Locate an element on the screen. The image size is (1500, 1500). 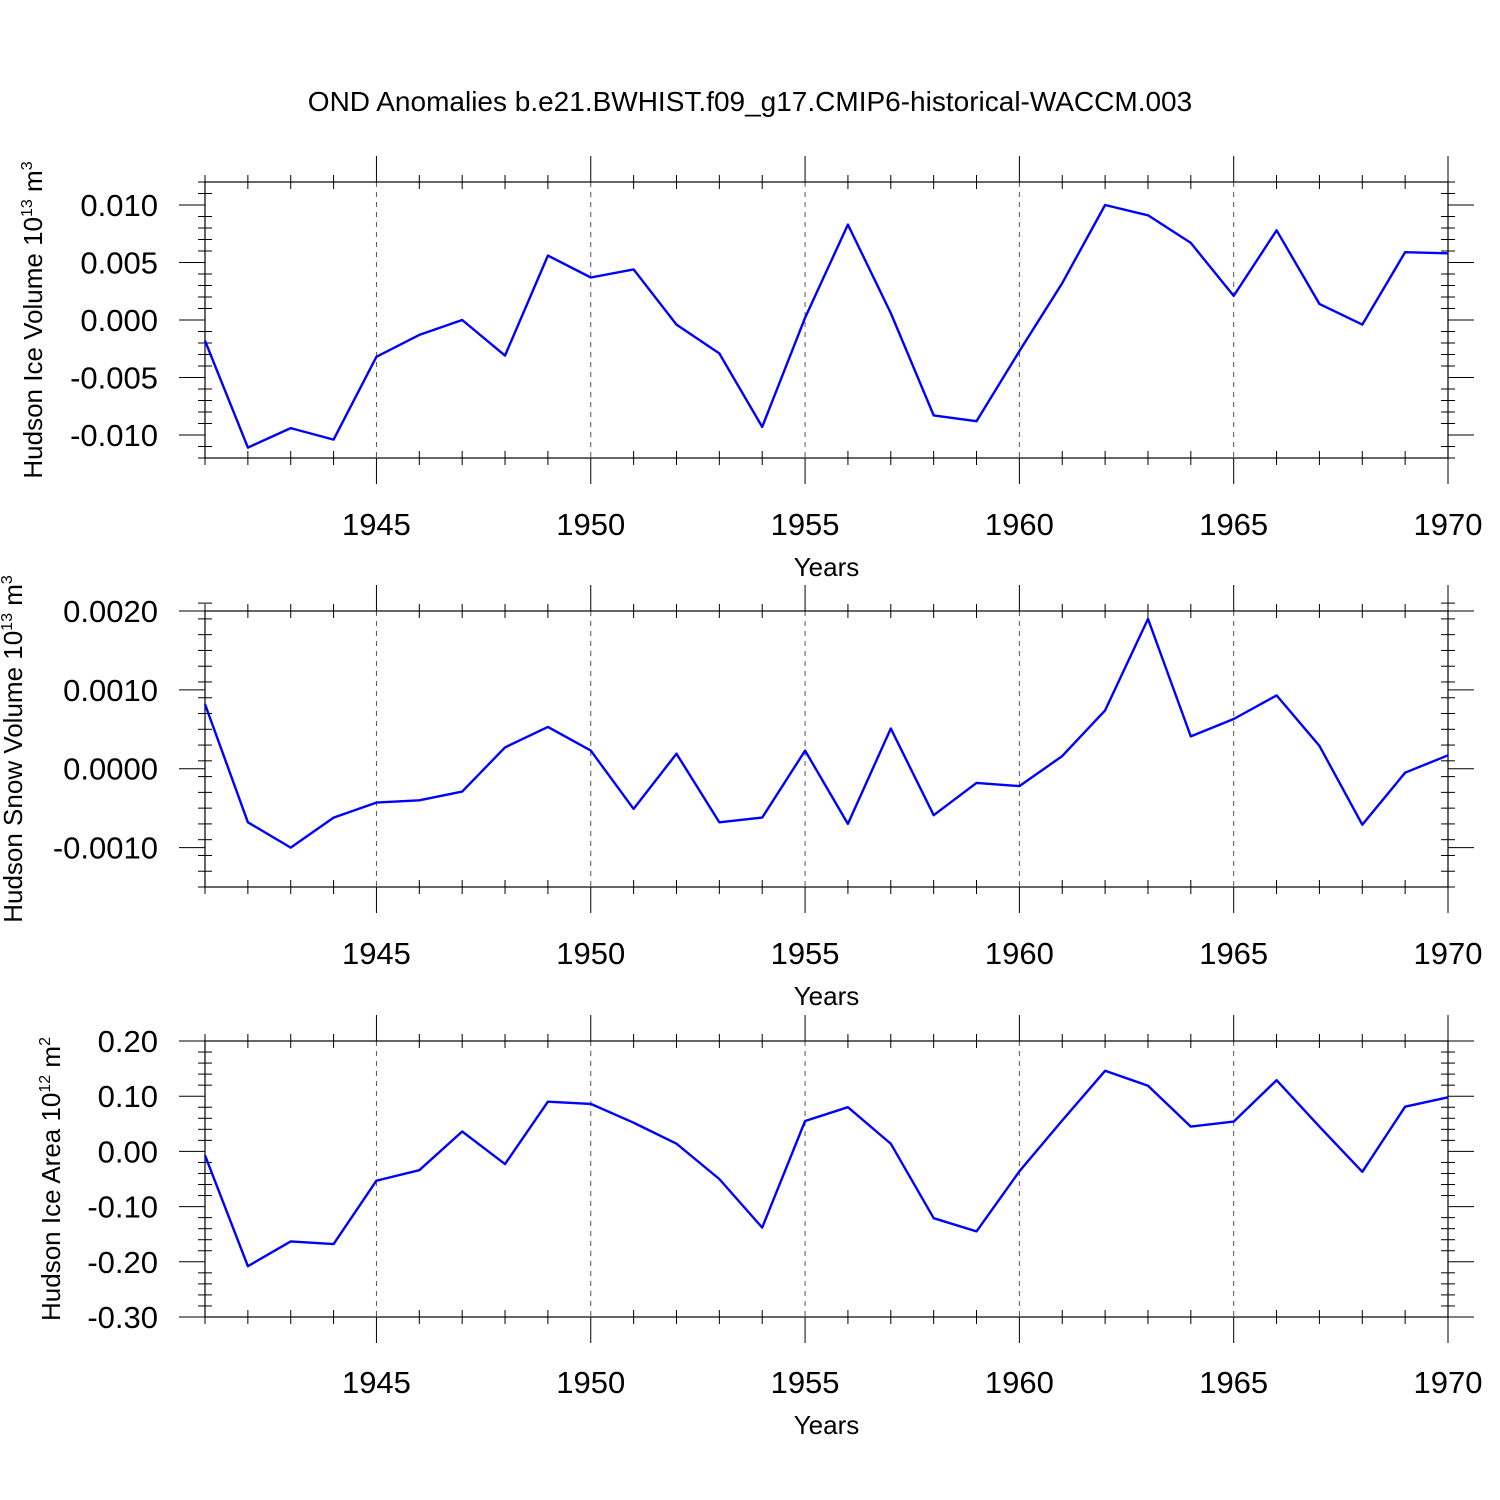
y-axis-label: Hudson Ice Area 1012 m2 is located at coordinates (51, 1179).